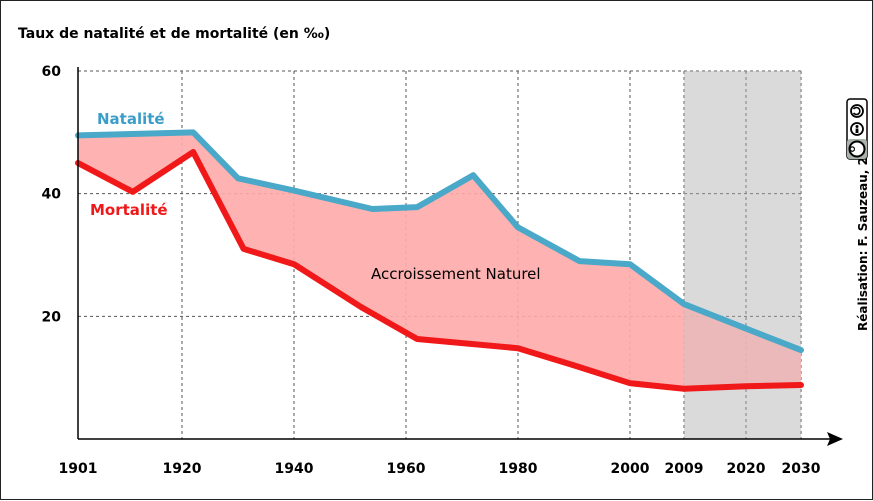  What do you see at coordinates (174, 34) in the screenshot?
I see `y-axis-label: Taux de natalité et de mortalité (en ‰)` at bounding box center [174, 34].